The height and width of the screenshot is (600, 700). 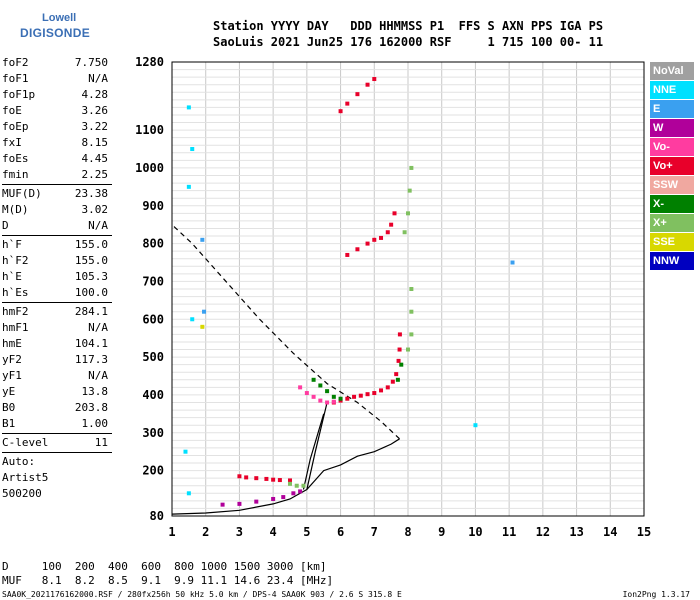 I want to click on param-value: 203.8, so click(x=91, y=407).